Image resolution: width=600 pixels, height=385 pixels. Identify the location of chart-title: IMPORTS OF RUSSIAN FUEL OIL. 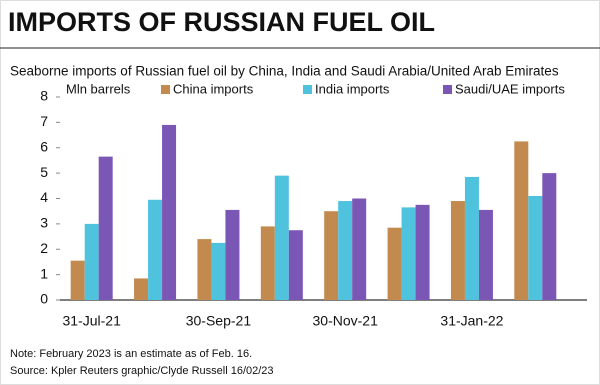
(221, 22).